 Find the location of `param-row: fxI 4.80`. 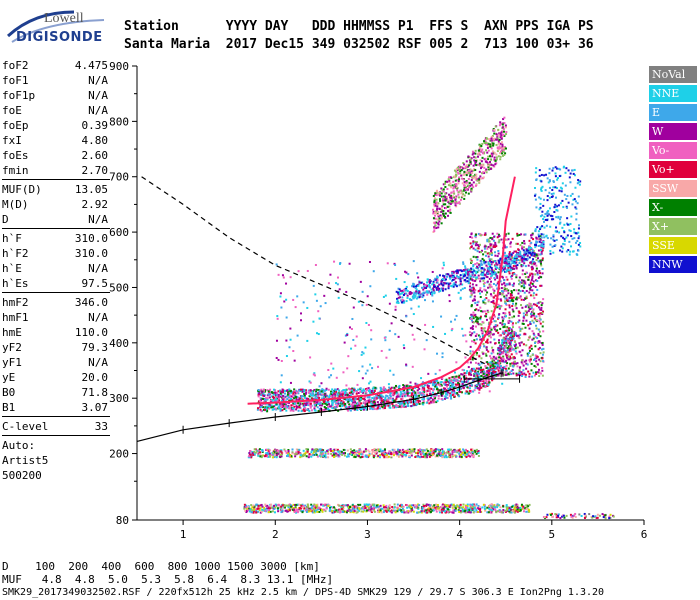

param-row: fxI 4.80 is located at coordinates (56, 140).